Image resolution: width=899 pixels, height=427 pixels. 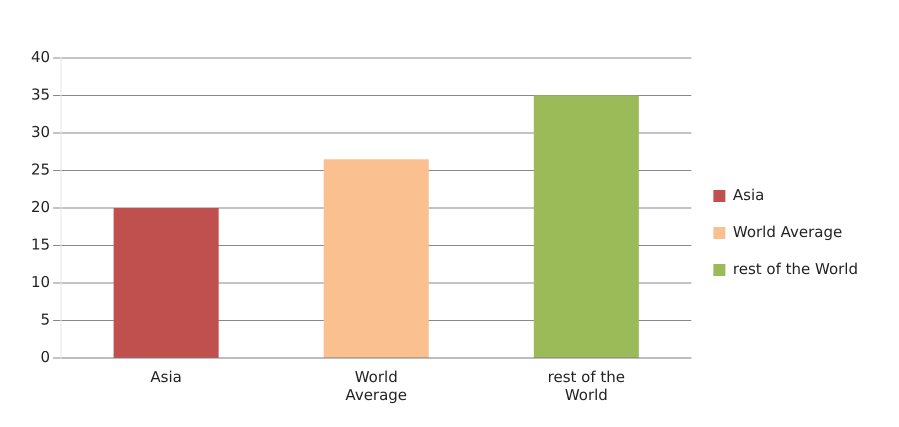 What do you see at coordinates (166, 377) in the screenshot?
I see `x-tick-label: Asia` at bounding box center [166, 377].